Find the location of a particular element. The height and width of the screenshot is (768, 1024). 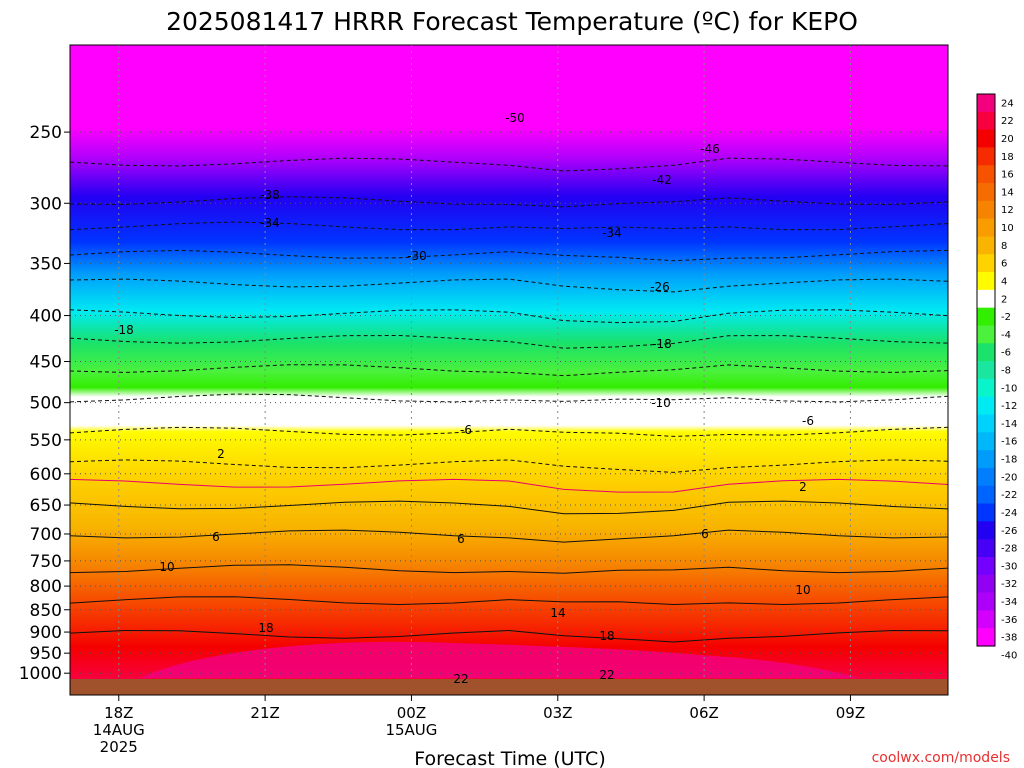

colorbar-tick-label: -4 is located at coordinates (1006, 335).